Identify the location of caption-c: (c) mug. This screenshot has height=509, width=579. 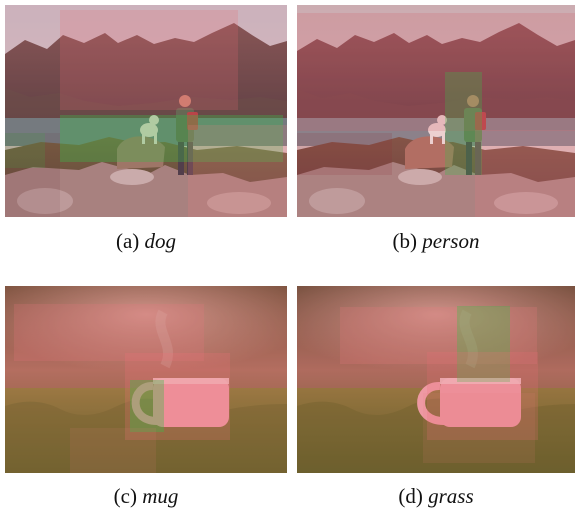
(146, 496).